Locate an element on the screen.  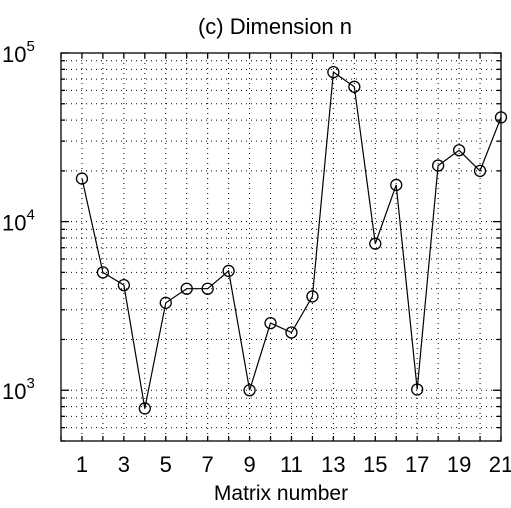
x-tick-label: 1 is located at coordinates (82, 464).